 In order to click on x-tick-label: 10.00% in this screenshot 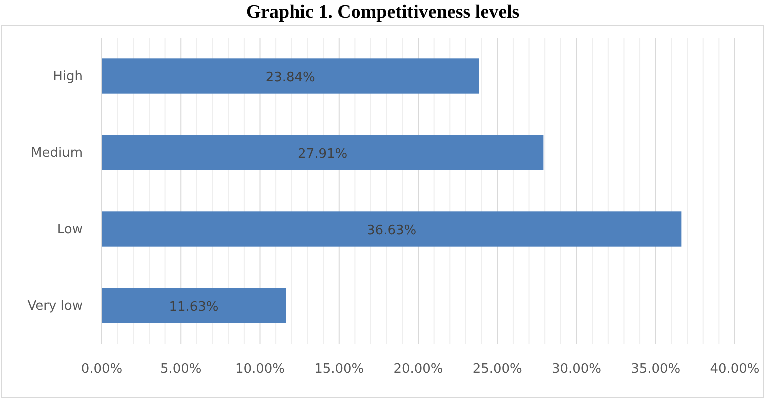, I will do `click(260, 369)`.